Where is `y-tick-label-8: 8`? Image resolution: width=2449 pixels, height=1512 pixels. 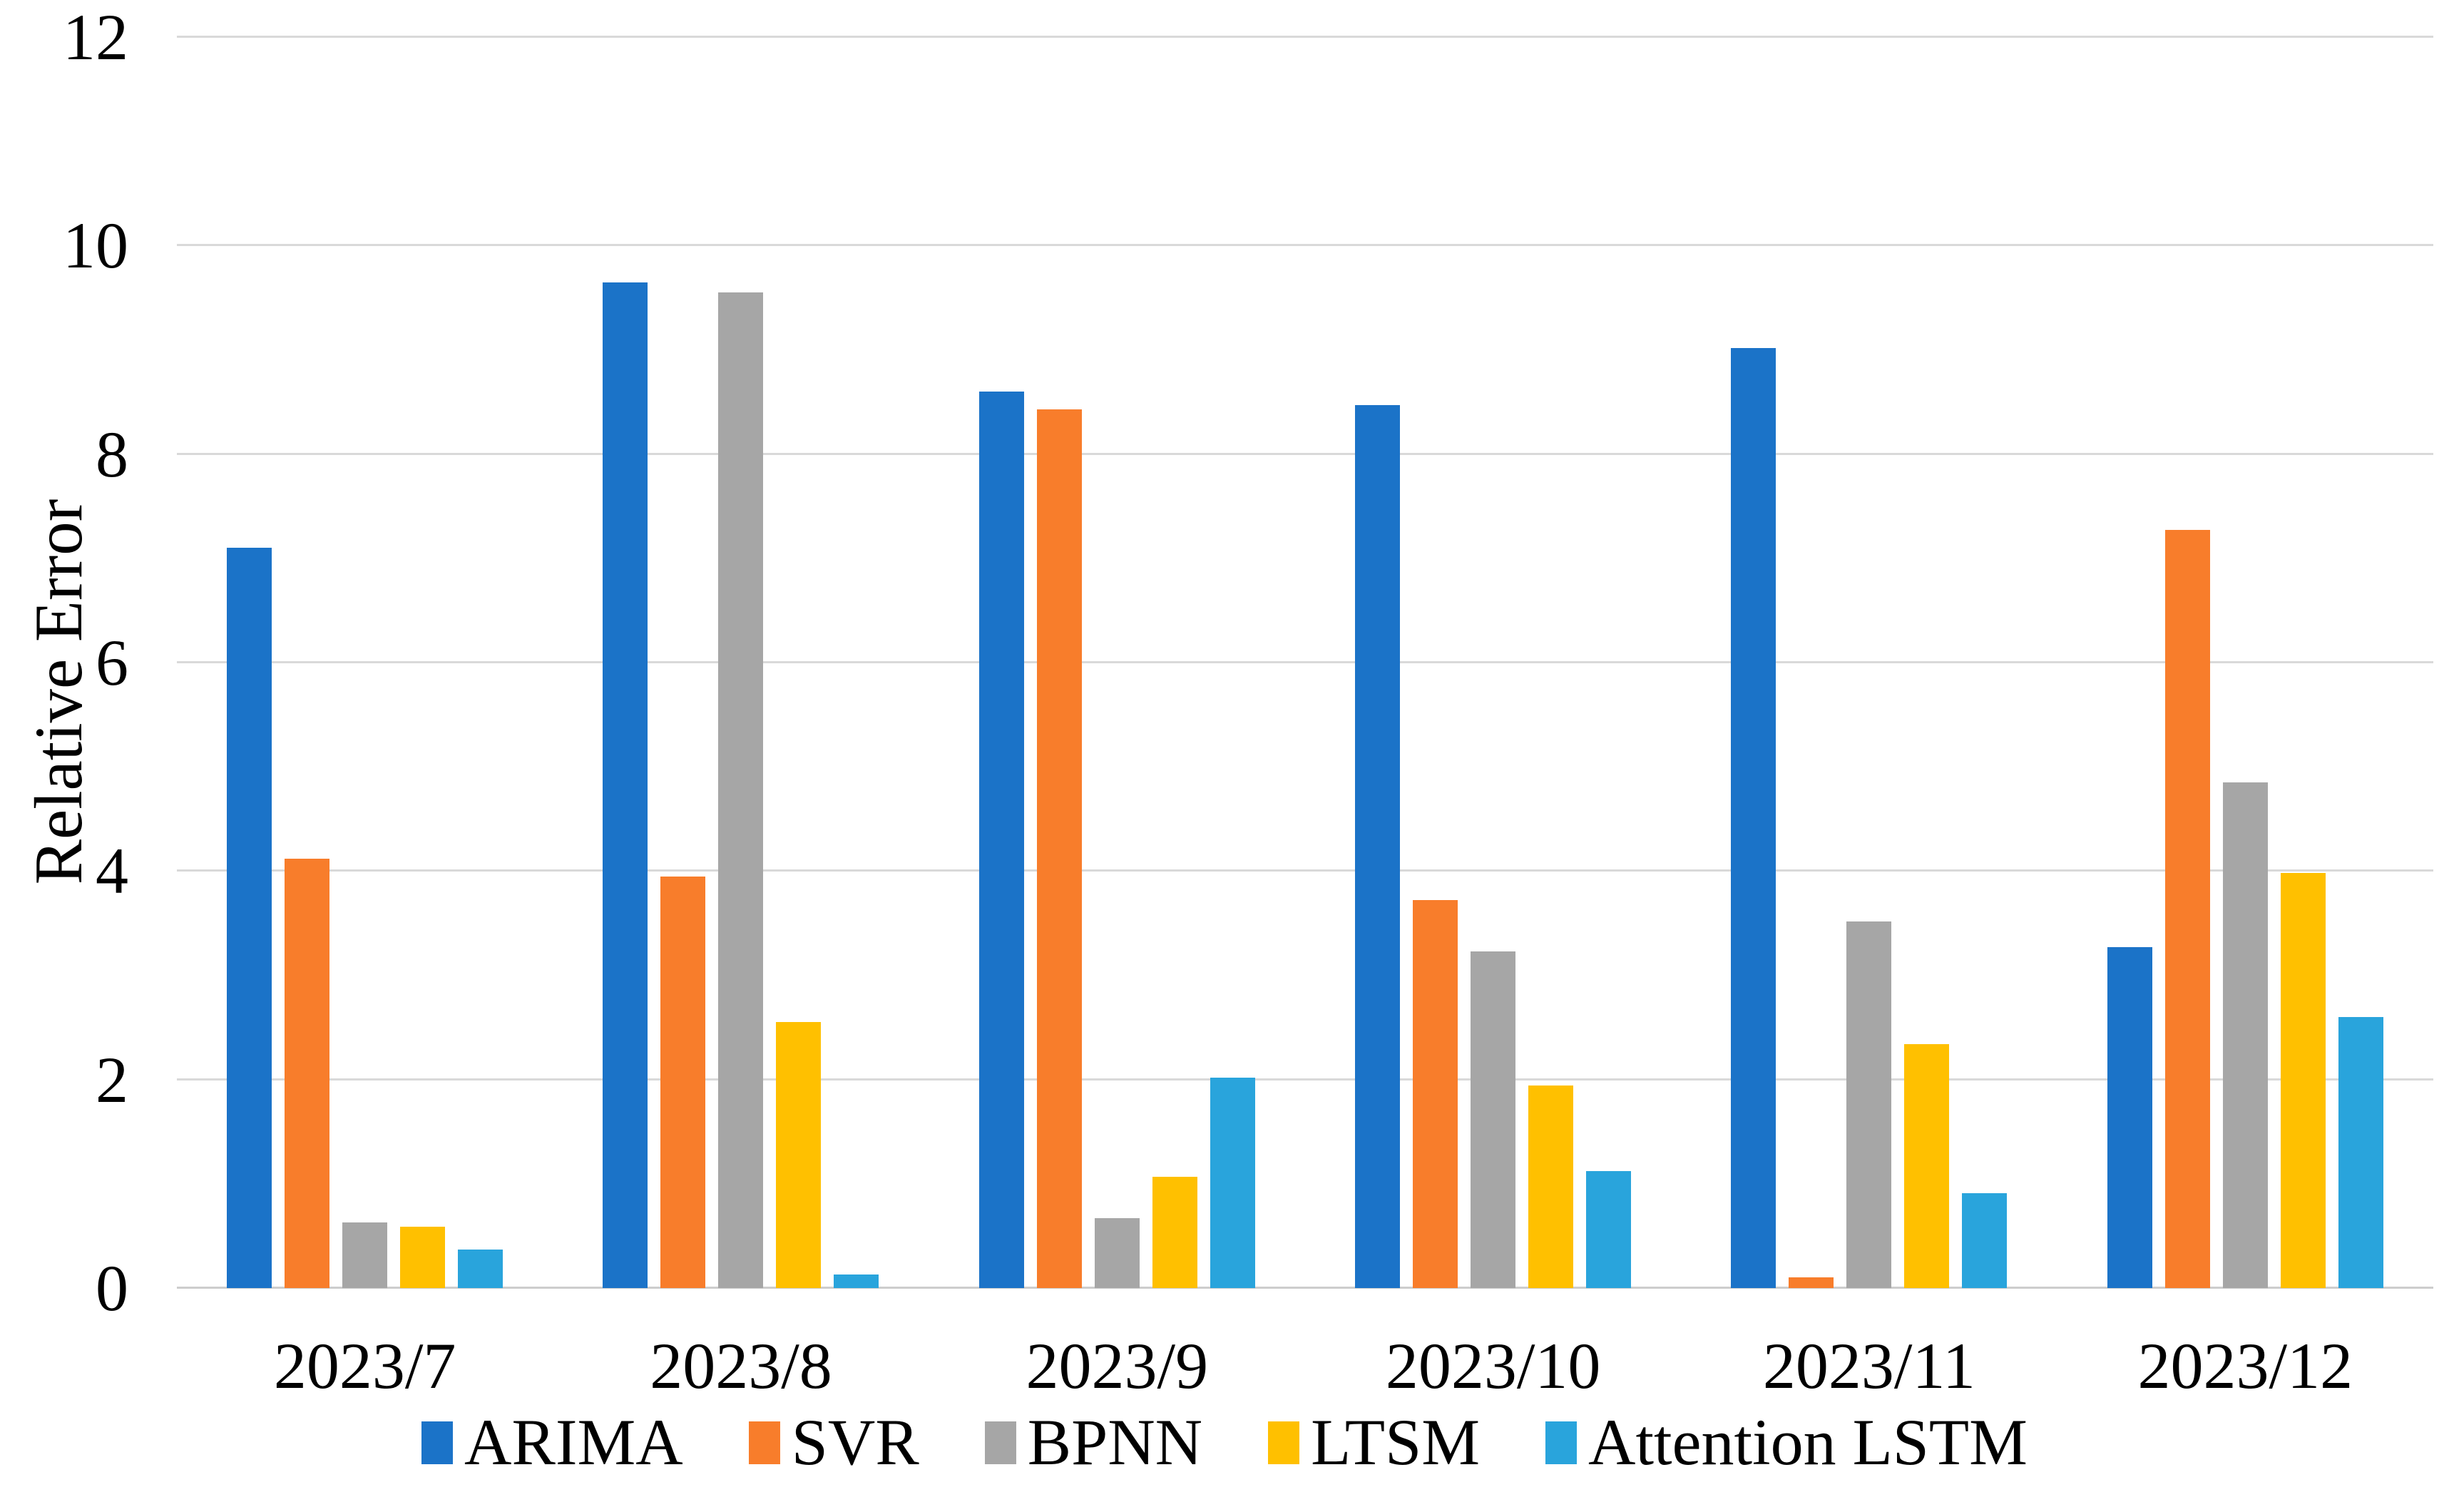
y-tick-label-8: 8 is located at coordinates (112, 454).